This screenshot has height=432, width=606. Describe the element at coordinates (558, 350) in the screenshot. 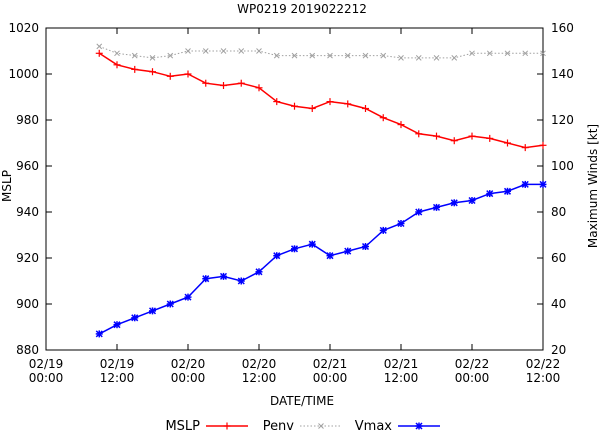

I see `y-right-tick-label: 20` at that location.